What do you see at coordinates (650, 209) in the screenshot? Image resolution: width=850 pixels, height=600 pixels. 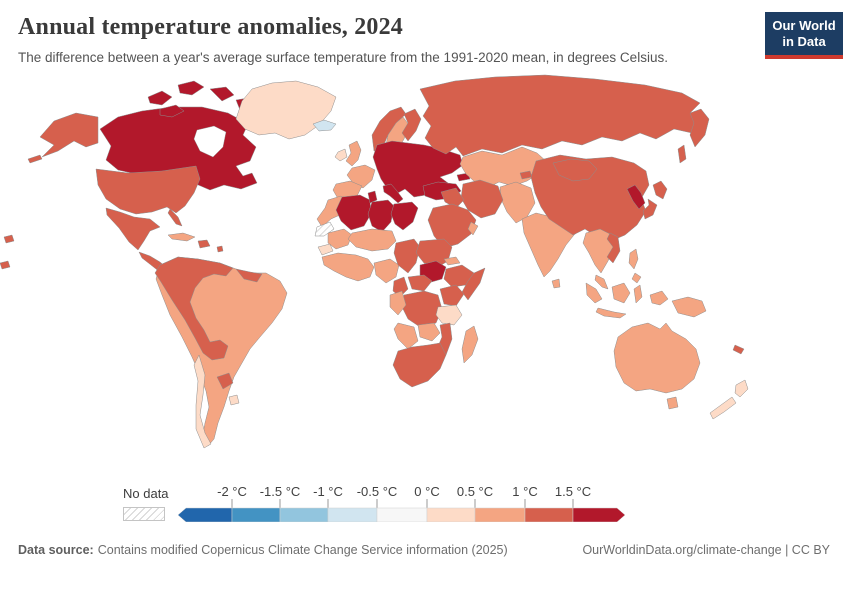 I see `country-japan-south` at bounding box center [650, 209].